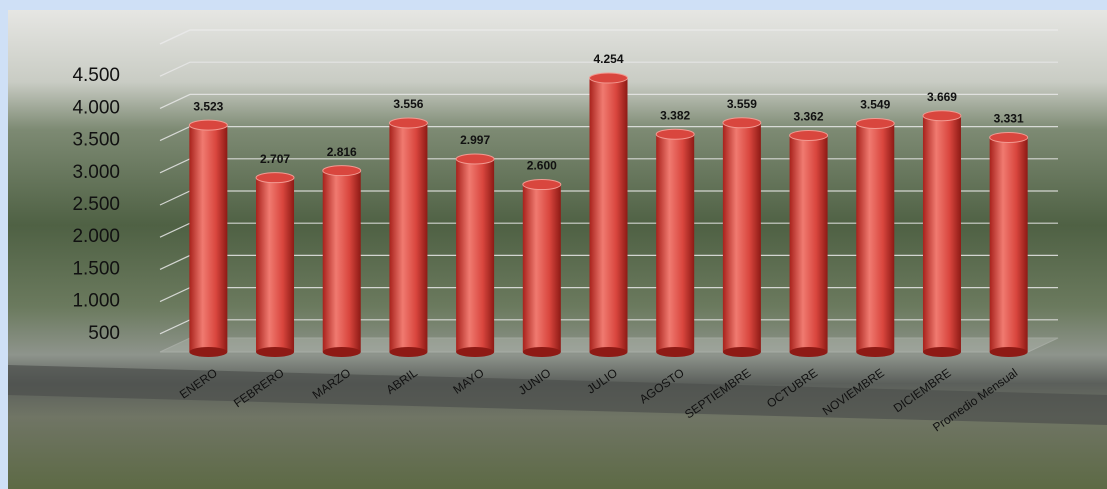  I want to click on value-label: 3.669, so click(942, 97).